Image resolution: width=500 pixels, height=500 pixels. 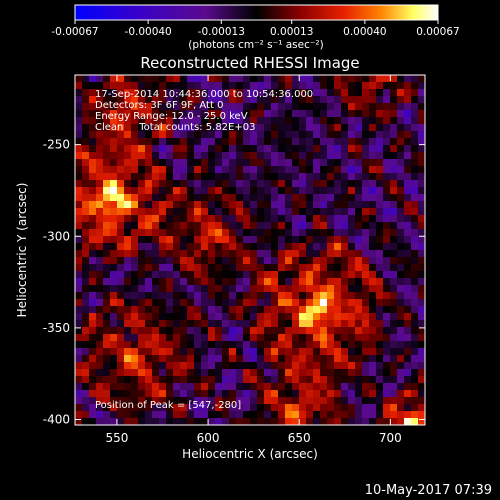 I want to click on annotation-energy-range: Energy Range: 12.0 - 25.0 keV, so click(x=171, y=116).